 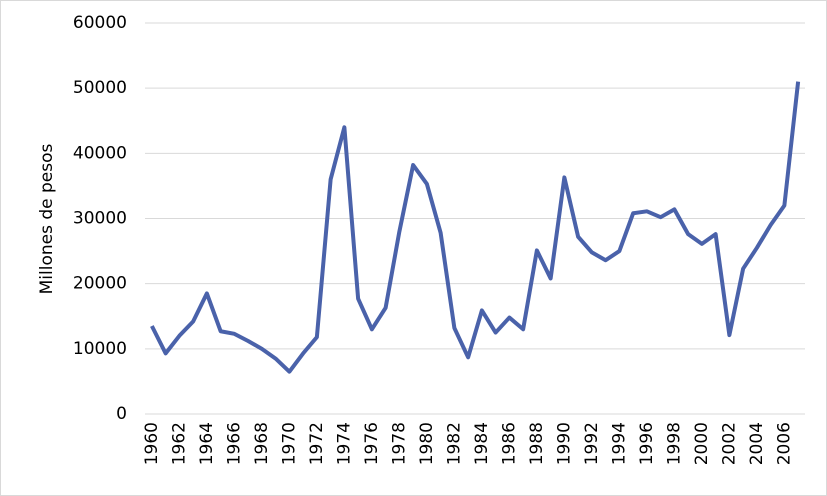 I want to click on x-tick-label: 1978, so click(x=399, y=443).